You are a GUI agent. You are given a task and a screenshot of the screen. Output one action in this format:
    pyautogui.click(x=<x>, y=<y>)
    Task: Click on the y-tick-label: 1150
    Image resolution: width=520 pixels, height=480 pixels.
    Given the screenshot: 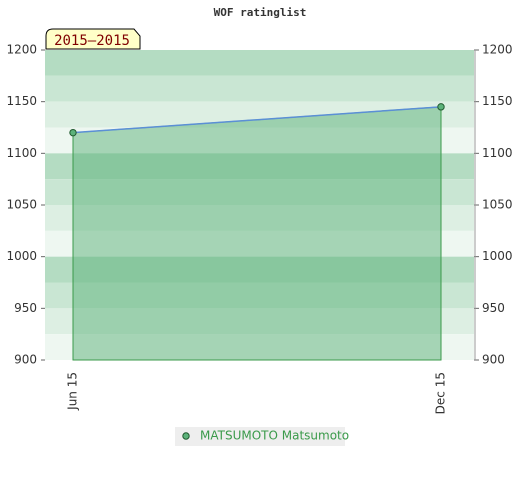 What is the action you would take?
    pyautogui.click(x=21, y=101)
    